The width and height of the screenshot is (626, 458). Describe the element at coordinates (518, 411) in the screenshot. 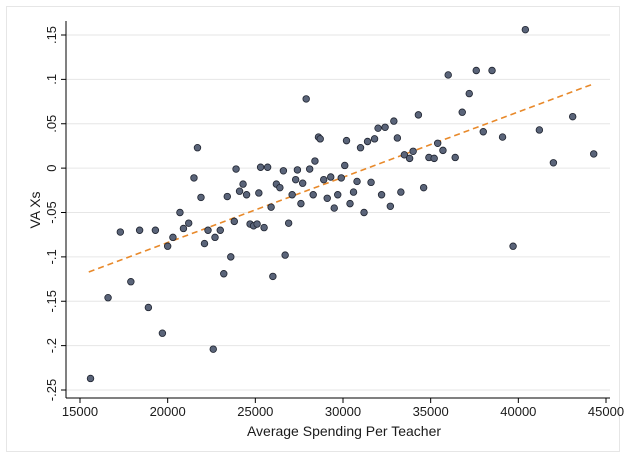

I see `x-tick-label: 40000` at that location.